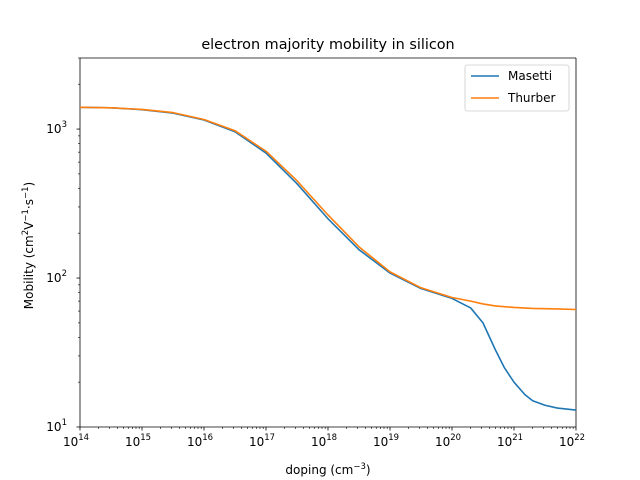 The width and height of the screenshot is (640, 480). What do you see at coordinates (56, 426) in the screenshot?
I see `y-tick-label: 10¹` at bounding box center [56, 426].